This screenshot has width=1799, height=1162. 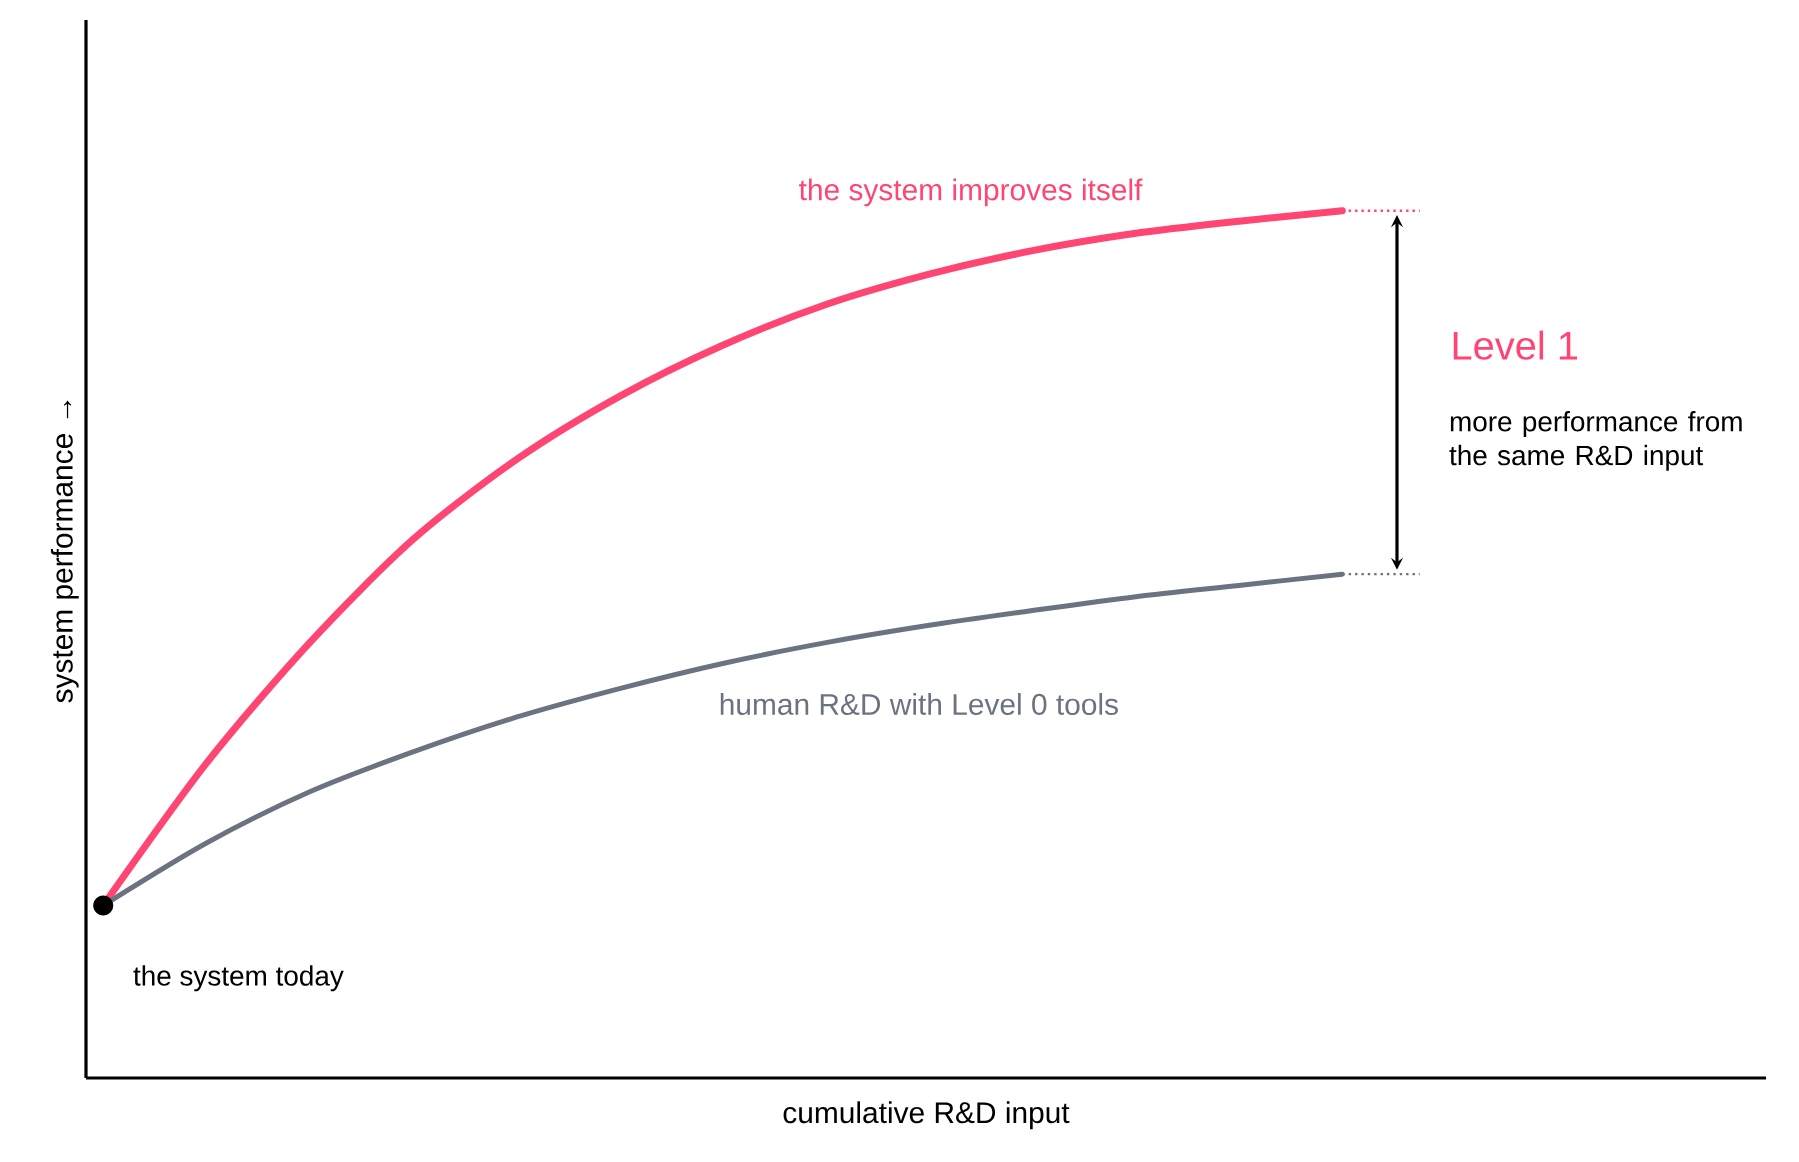 What do you see at coordinates (1595, 441) in the screenshot?
I see `text: more performance from the same R&D input` at bounding box center [1595, 441].